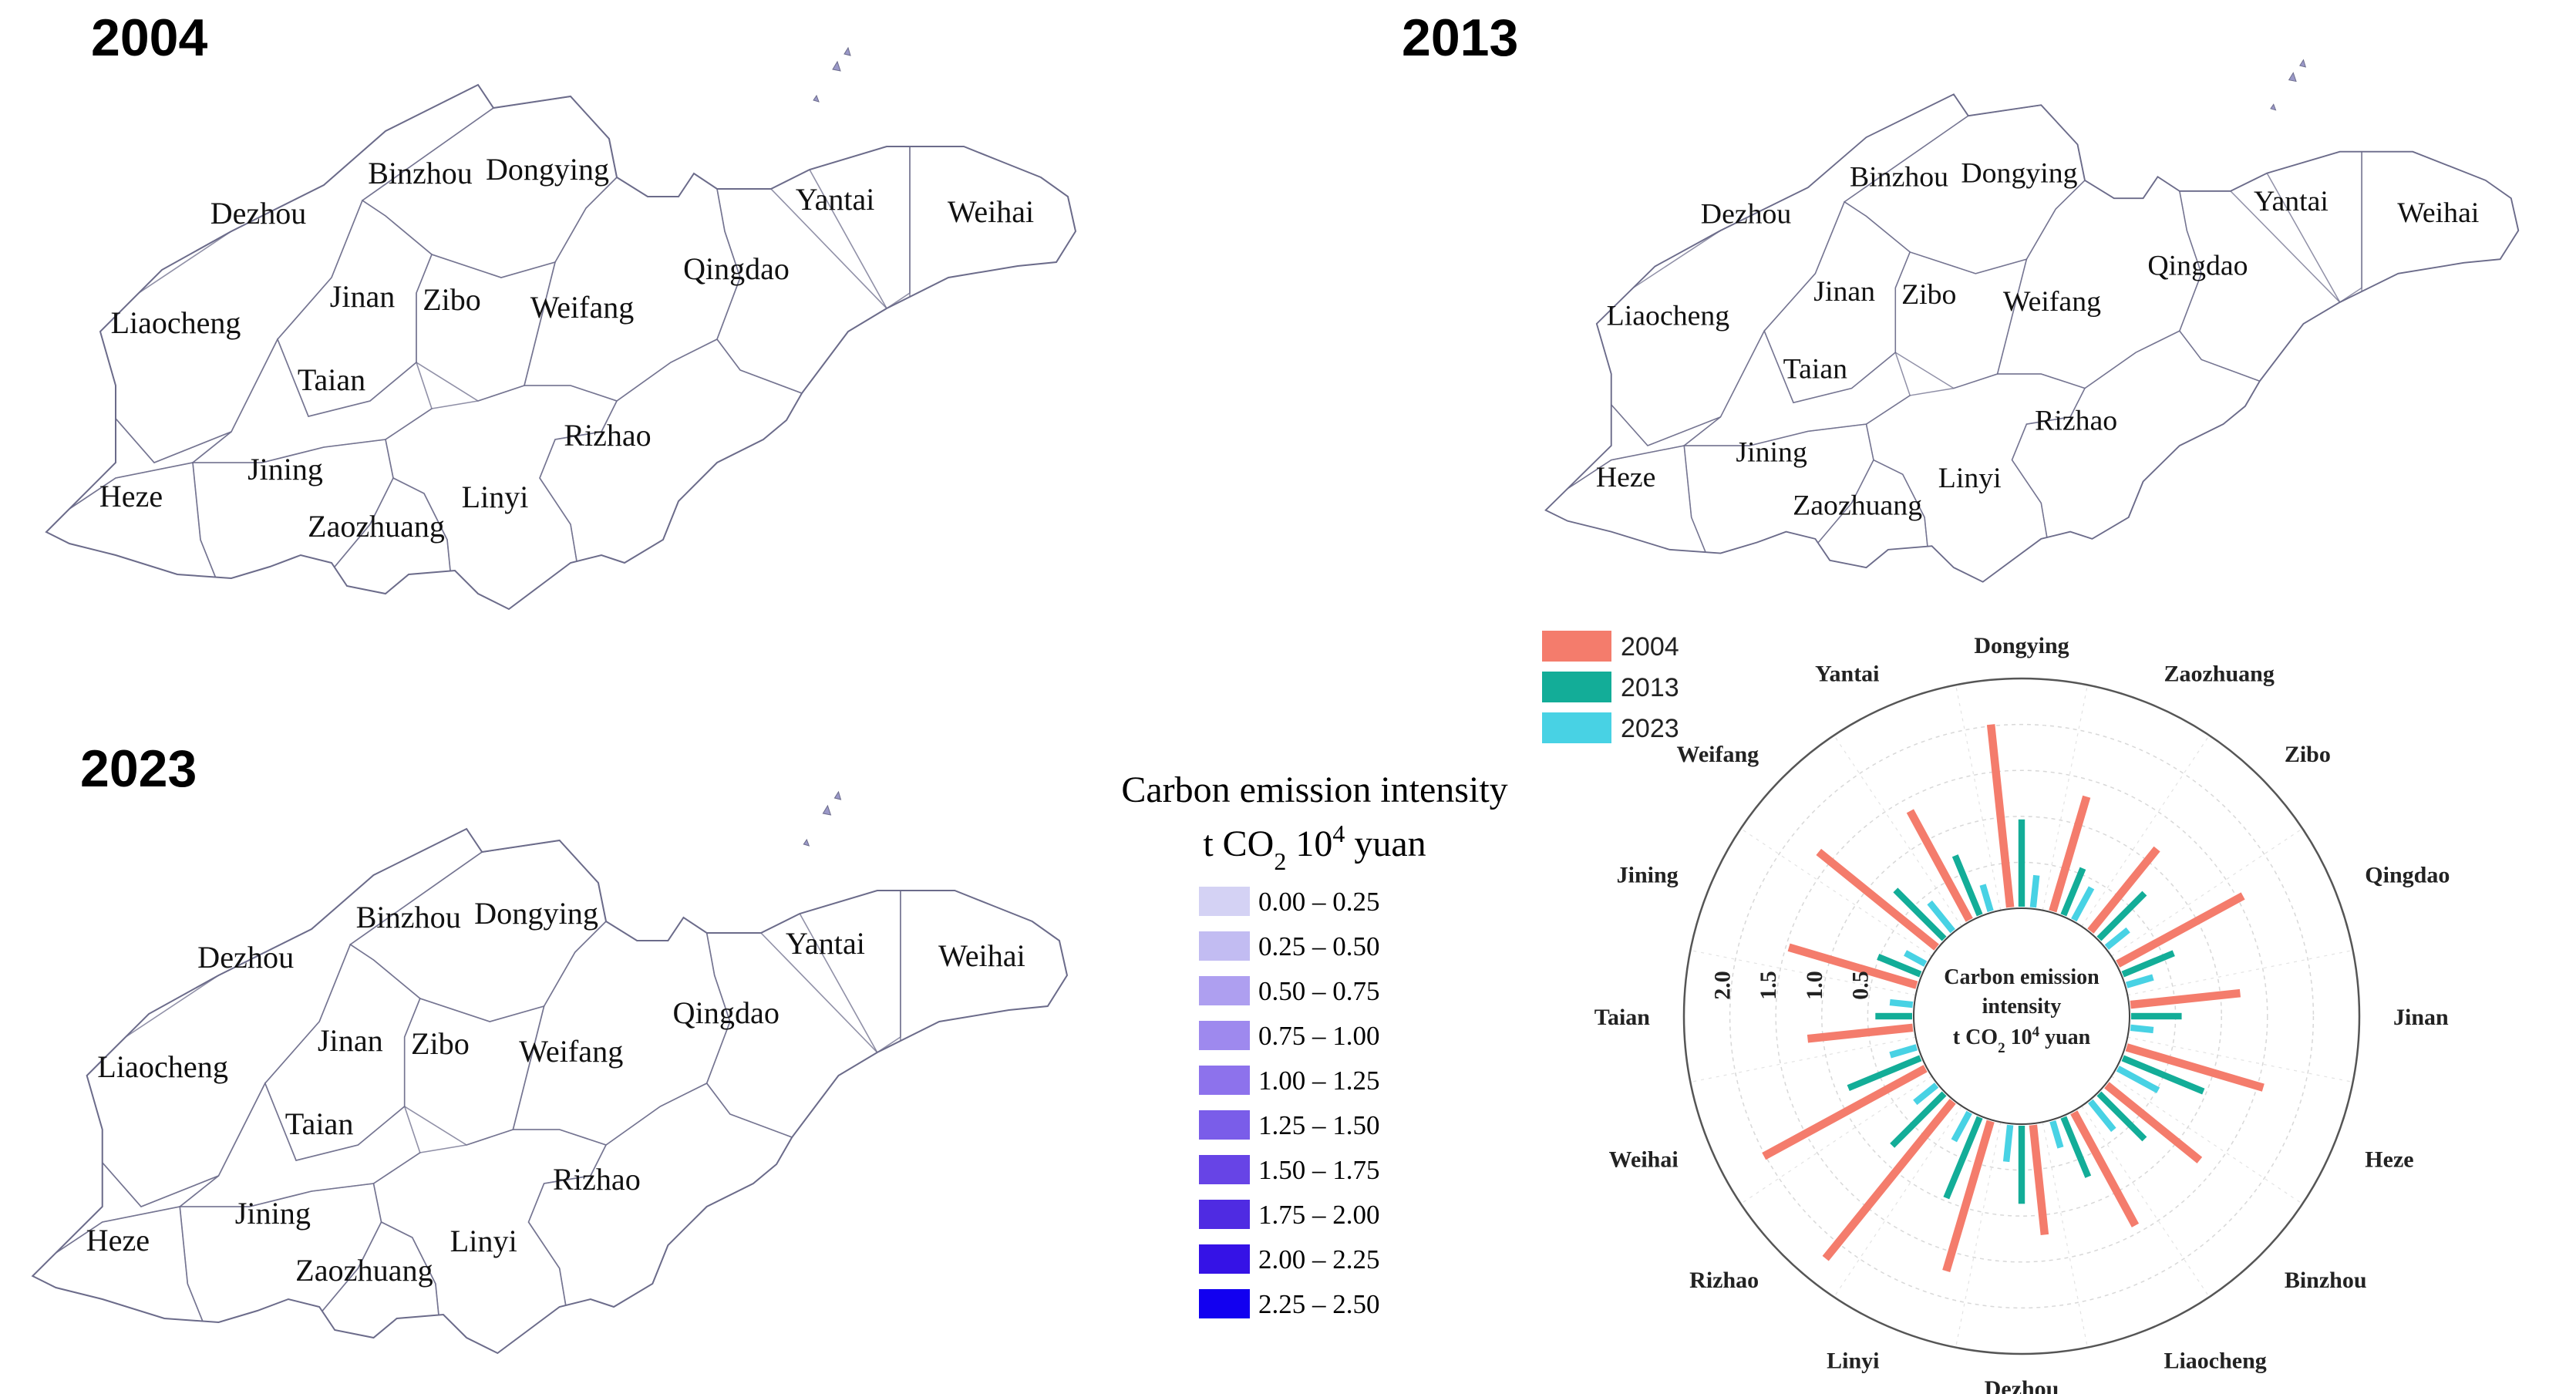 This screenshot has height=1394, width=2576. I want to click on city-label-liaocheng: Liaocheng, so click(163, 1066).